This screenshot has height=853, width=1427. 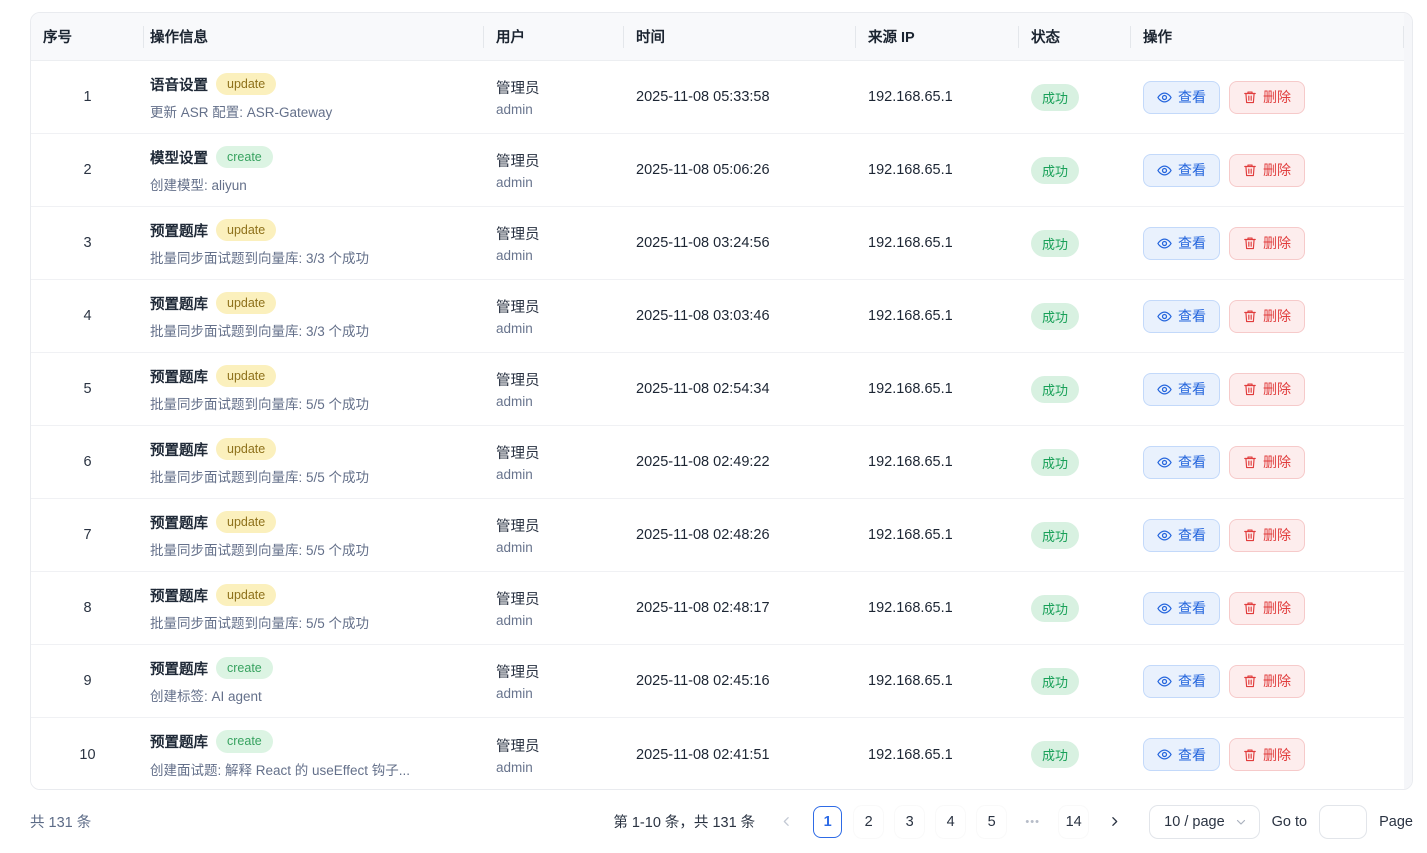 I want to click on chevron-left-icon, so click(x=786, y=821).